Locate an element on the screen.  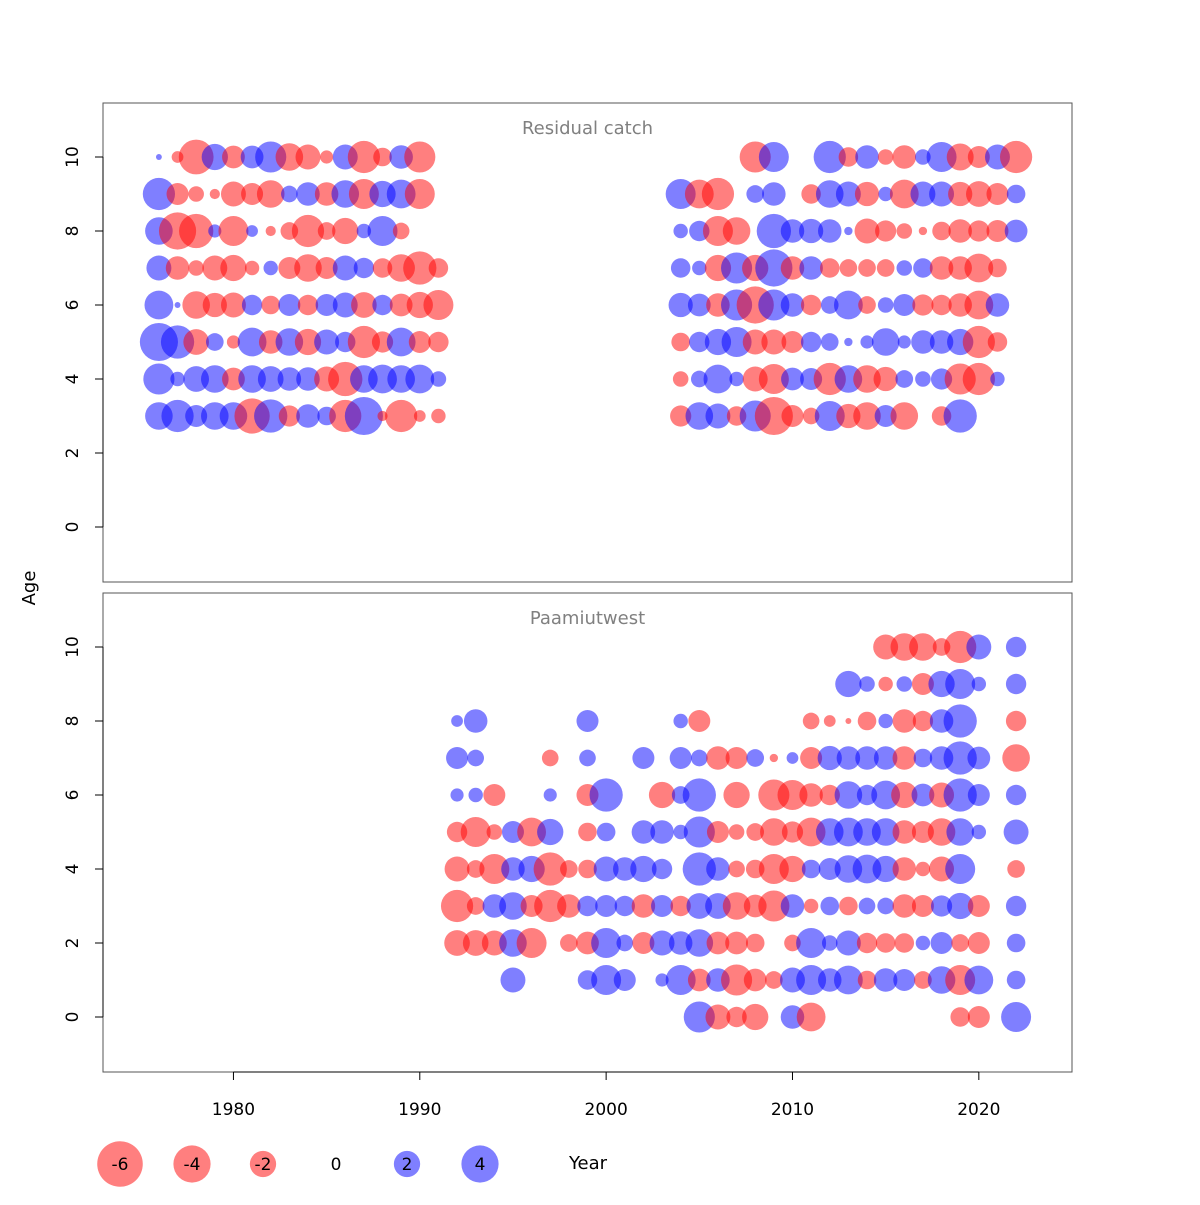
legend-label: -2 is located at coordinates (263, 1165).